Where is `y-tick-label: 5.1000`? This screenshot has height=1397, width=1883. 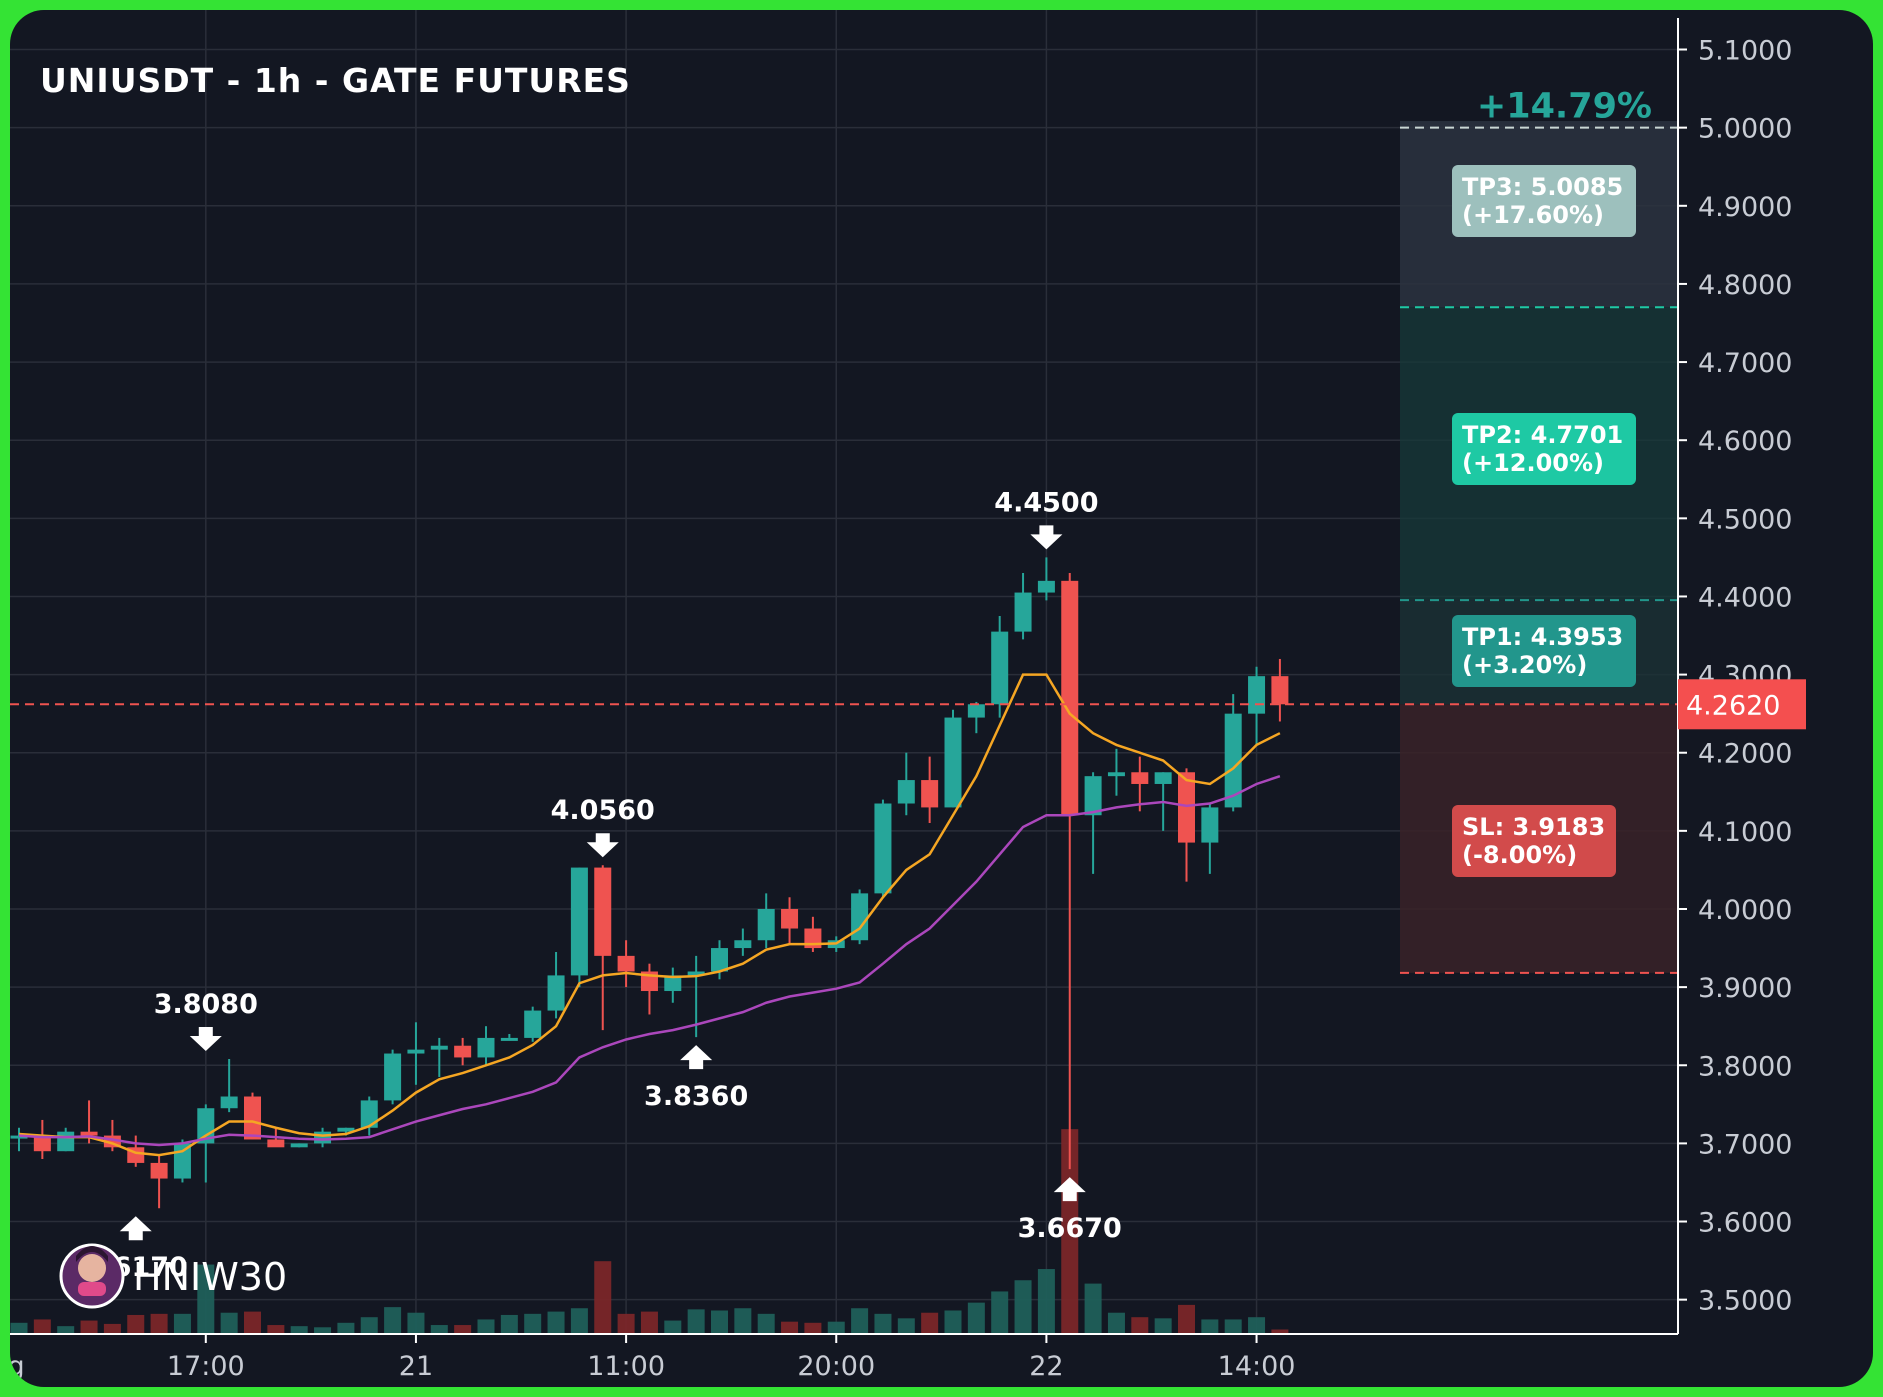 y-tick-label: 5.1000 is located at coordinates (1745, 51).